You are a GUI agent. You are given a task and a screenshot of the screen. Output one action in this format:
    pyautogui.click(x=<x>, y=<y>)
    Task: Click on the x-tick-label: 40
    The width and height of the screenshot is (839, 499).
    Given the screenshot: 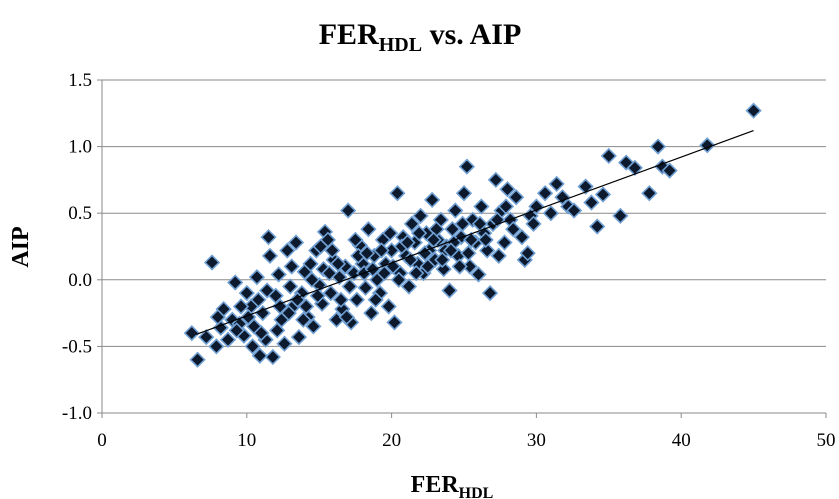 What is the action you would take?
    pyautogui.click(x=681, y=440)
    